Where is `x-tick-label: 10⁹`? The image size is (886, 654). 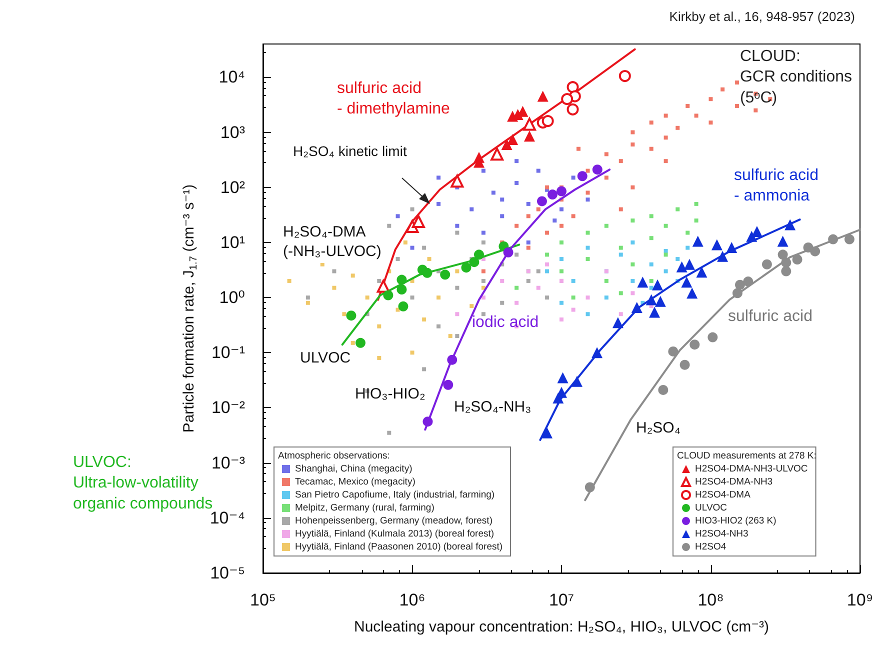 x-tick-label: 10⁹ is located at coordinates (860, 600).